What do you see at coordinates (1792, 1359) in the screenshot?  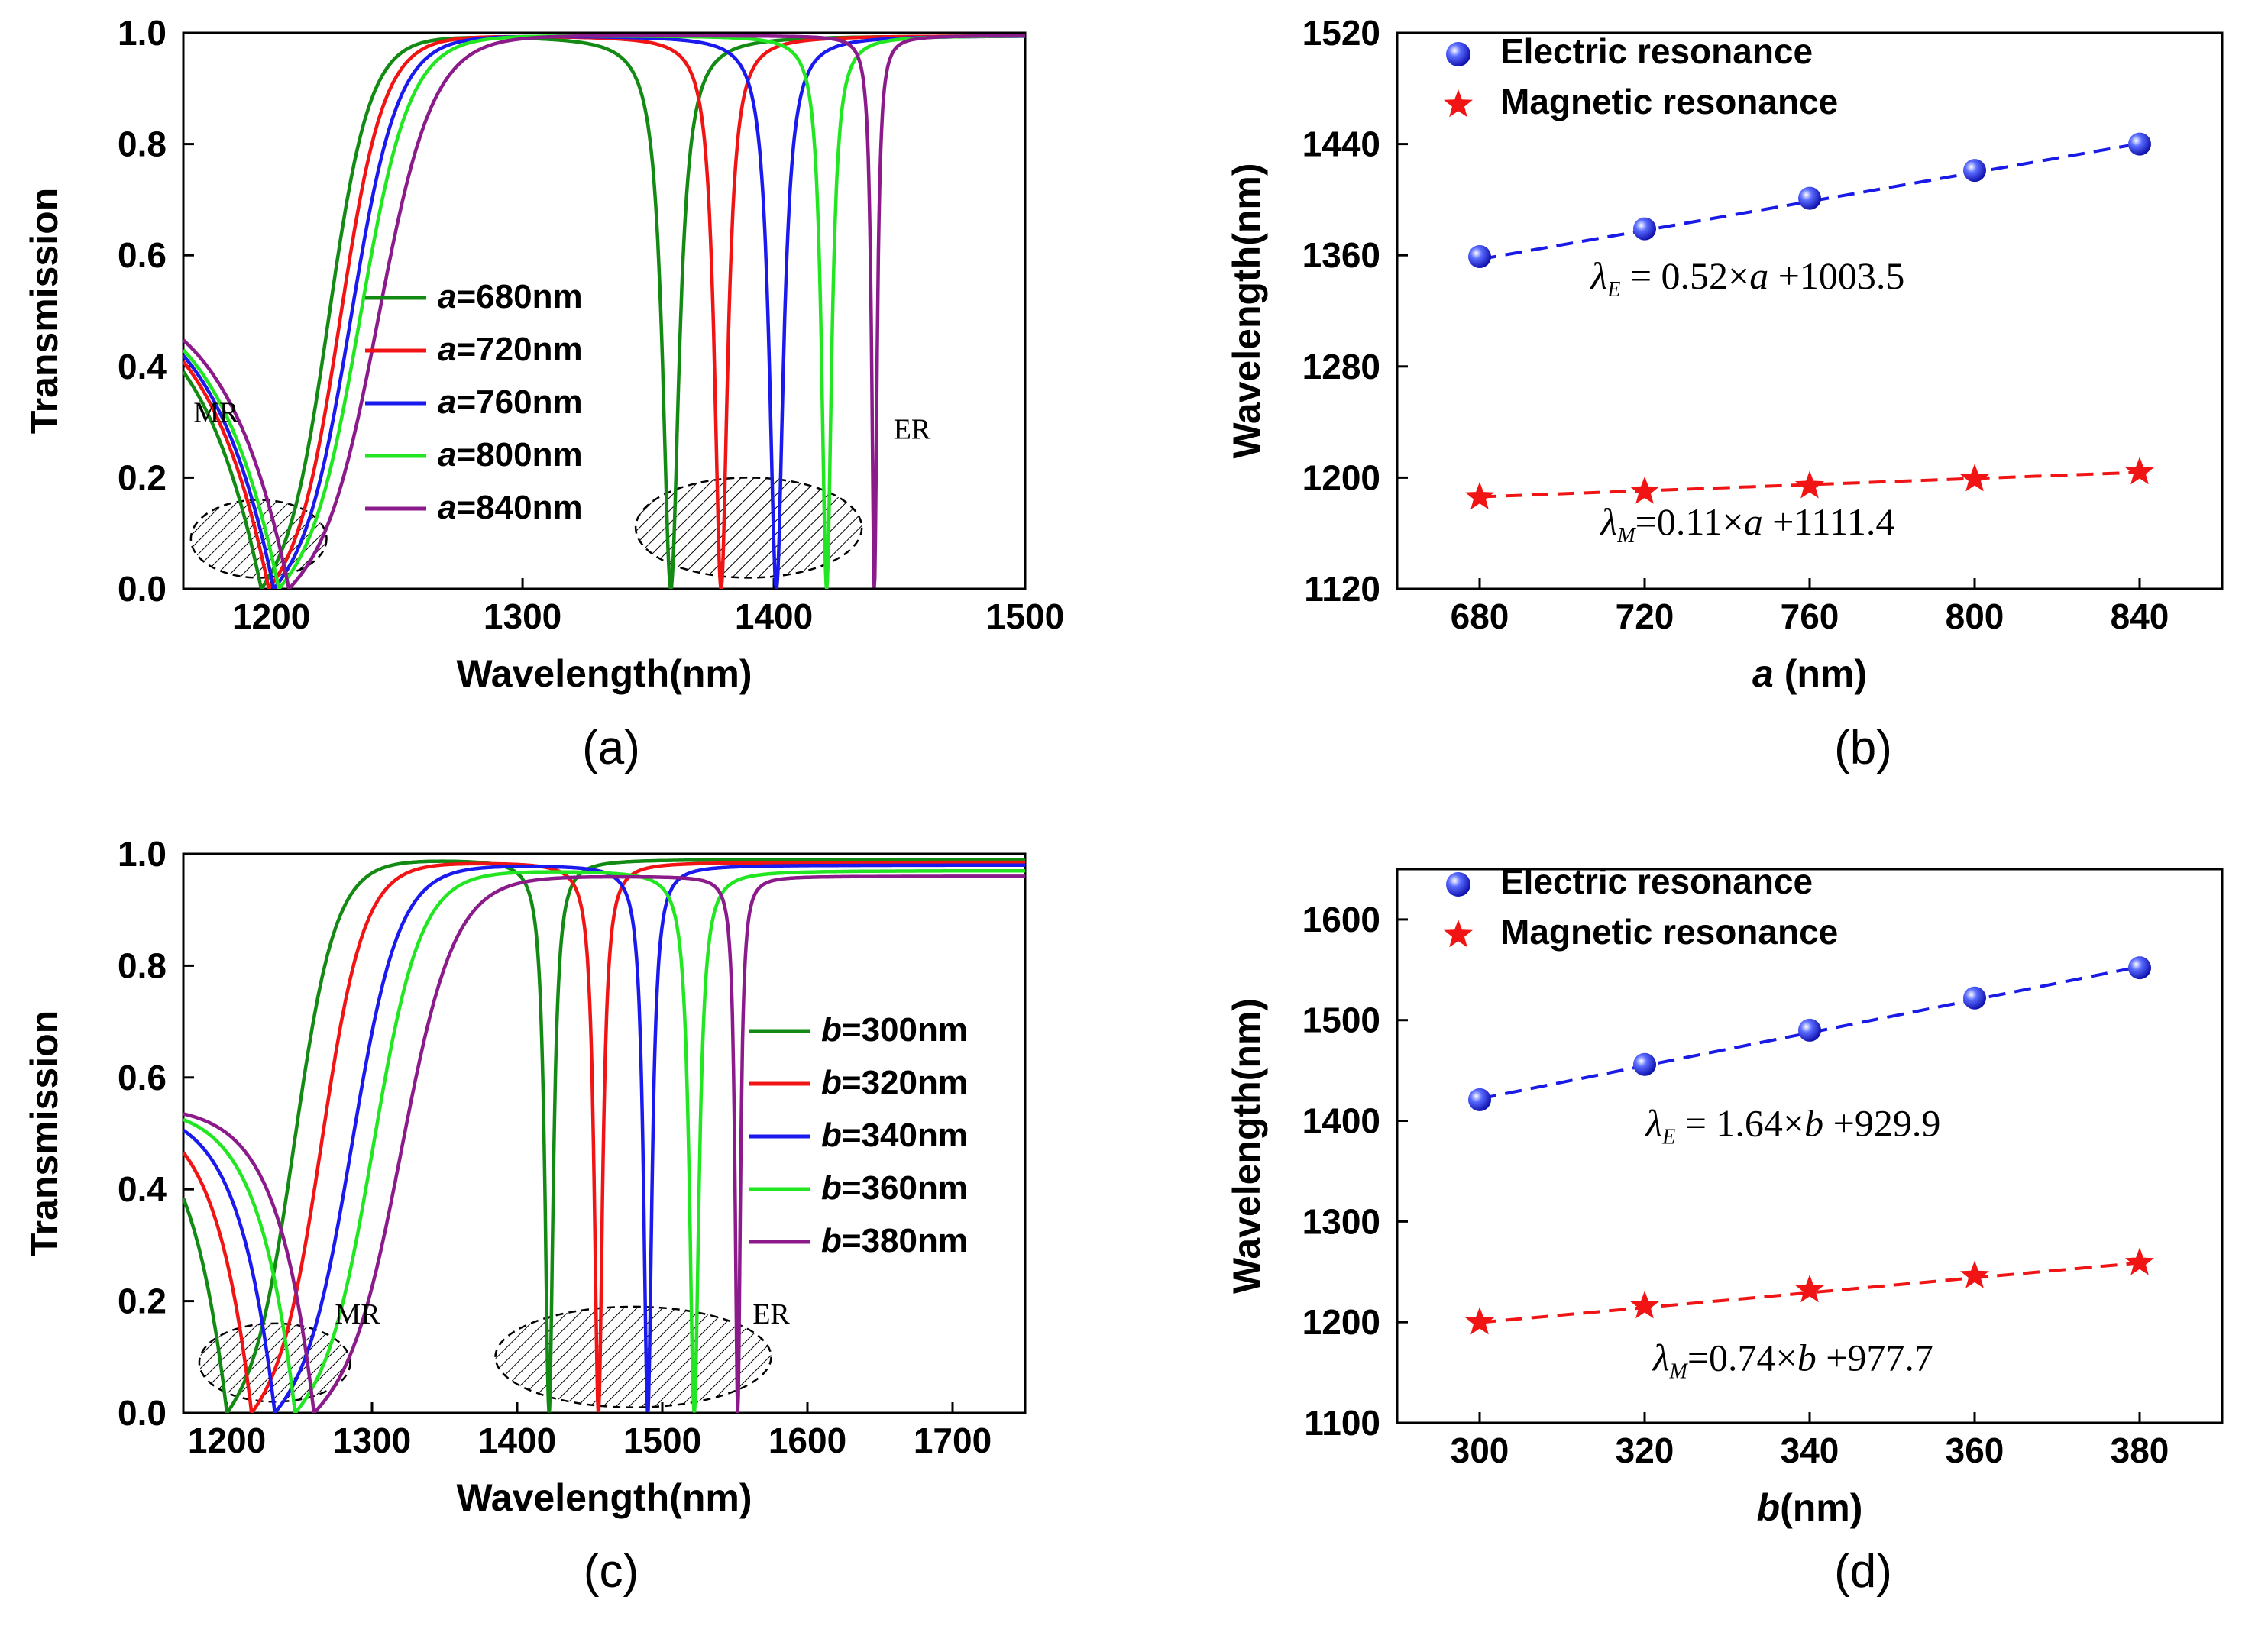 I see `fit-equation: λM=0.74×b +977.7` at bounding box center [1792, 1359].